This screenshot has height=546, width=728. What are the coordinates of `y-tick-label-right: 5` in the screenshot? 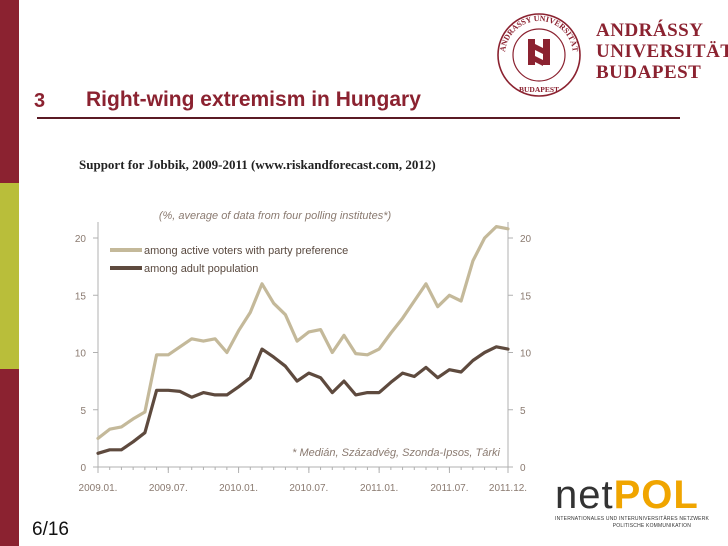 It's located at (523, 411).